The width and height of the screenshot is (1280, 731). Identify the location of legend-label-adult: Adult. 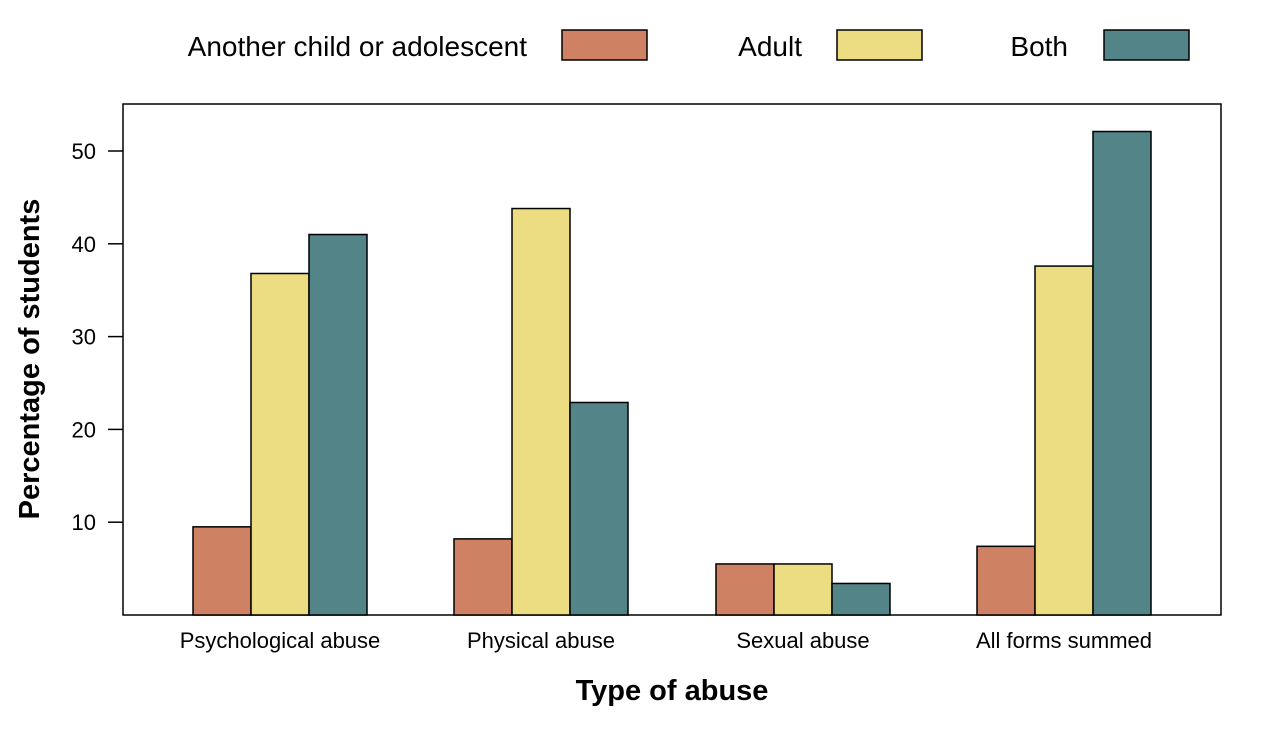
(770, 46).